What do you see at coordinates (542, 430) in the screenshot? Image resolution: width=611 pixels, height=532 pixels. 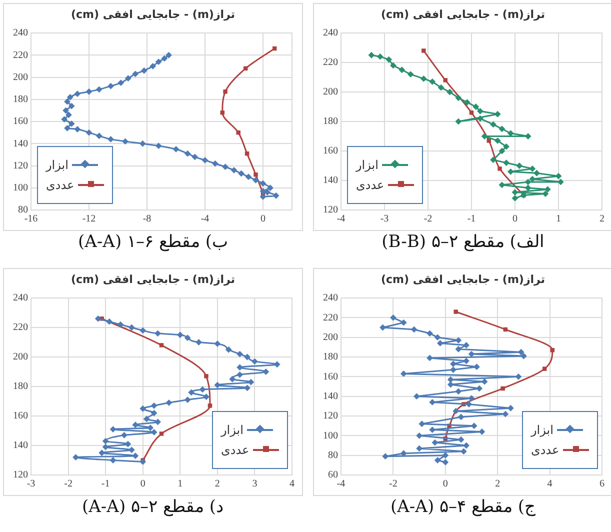 I see `legend-label: ابزار` at bounding box center [542, 430].